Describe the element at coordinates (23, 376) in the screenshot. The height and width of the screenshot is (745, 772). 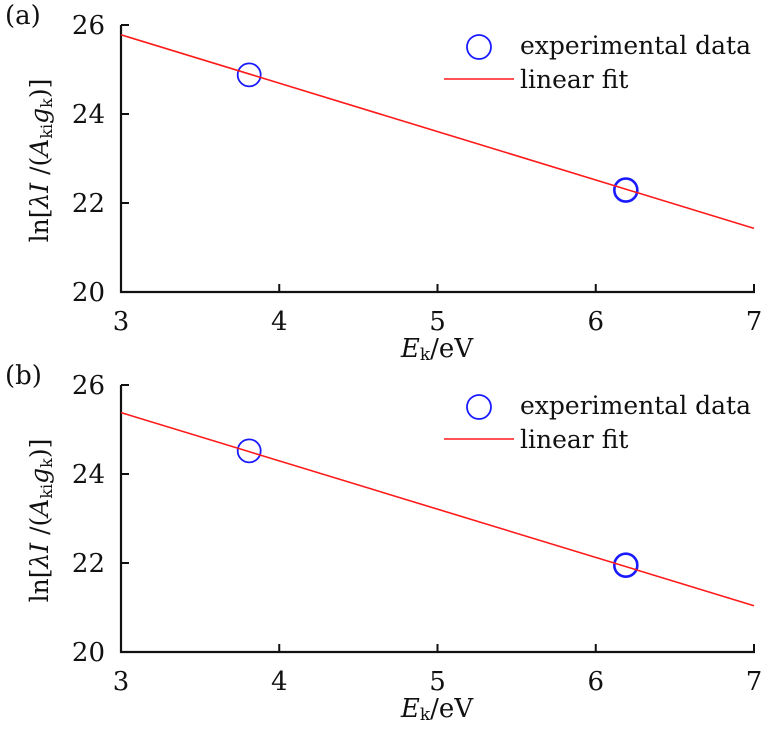
I see `panel-label: (b)` at that location.